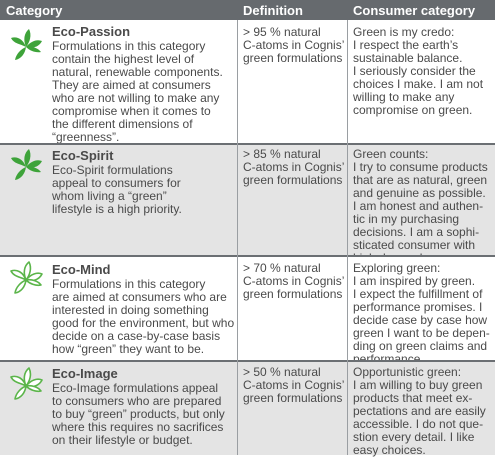 Image resolution: width=495 pixels, height=457 pixels. What do you see at coordinates (83, 155) in the screenshot?
I see `category-name: Eco-Spirit` at bounding box center [83, 155].